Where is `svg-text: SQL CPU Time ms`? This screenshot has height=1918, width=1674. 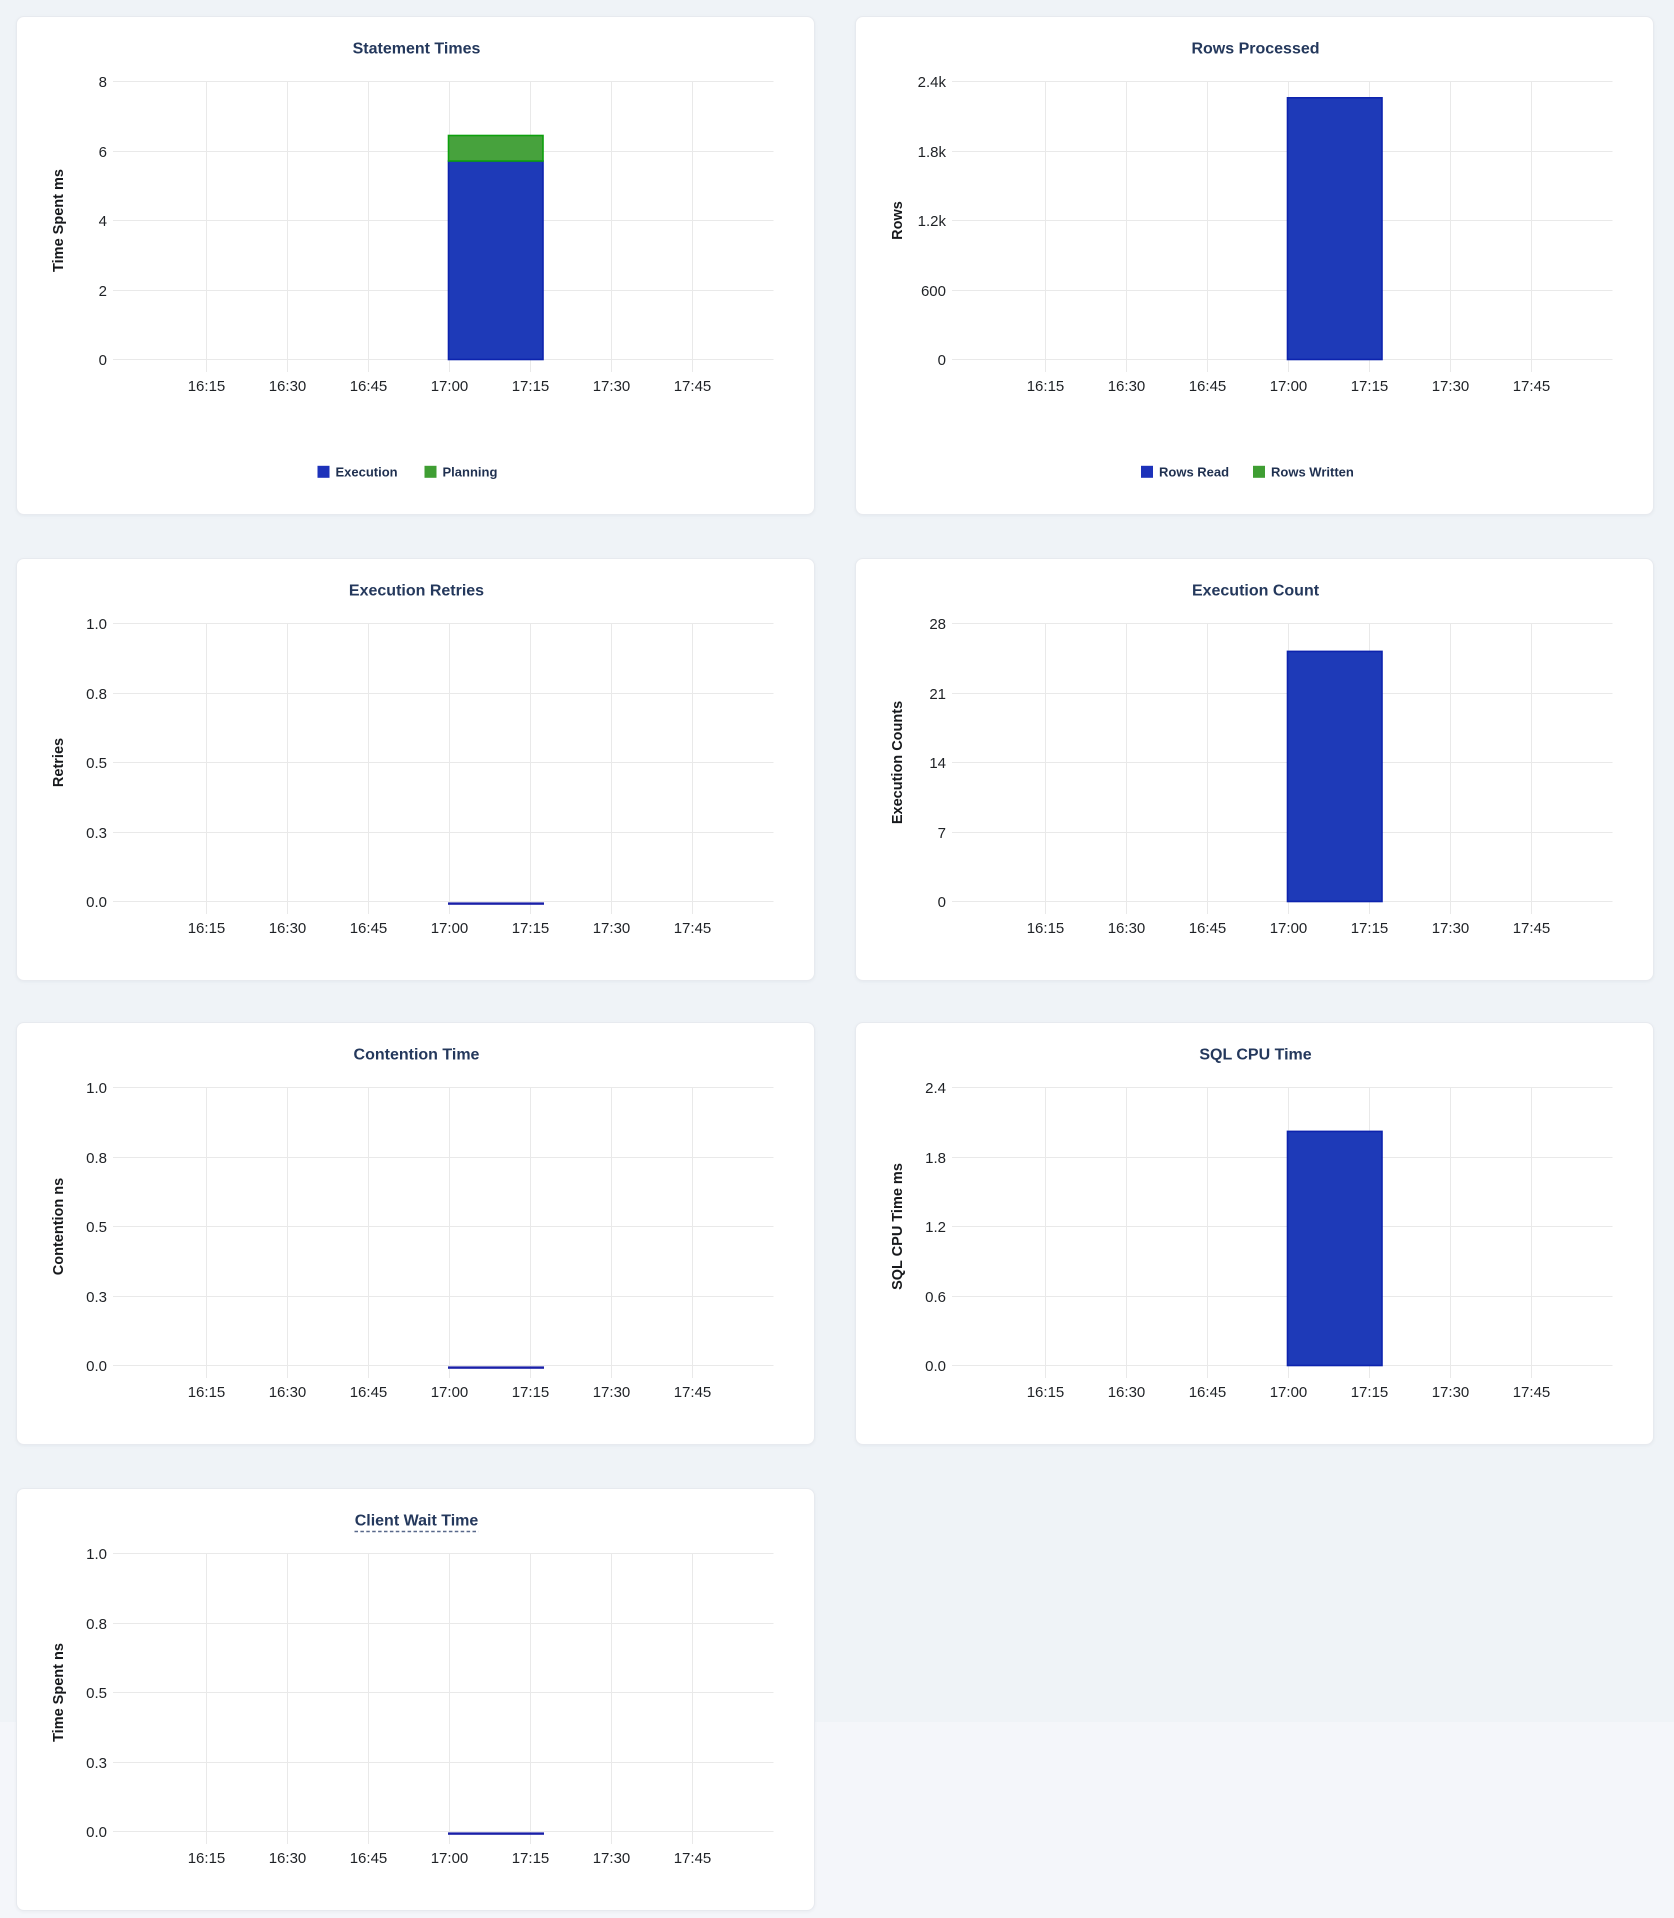 svg-text: SQL CPU Time ms is located at coordinates (898, 1226).